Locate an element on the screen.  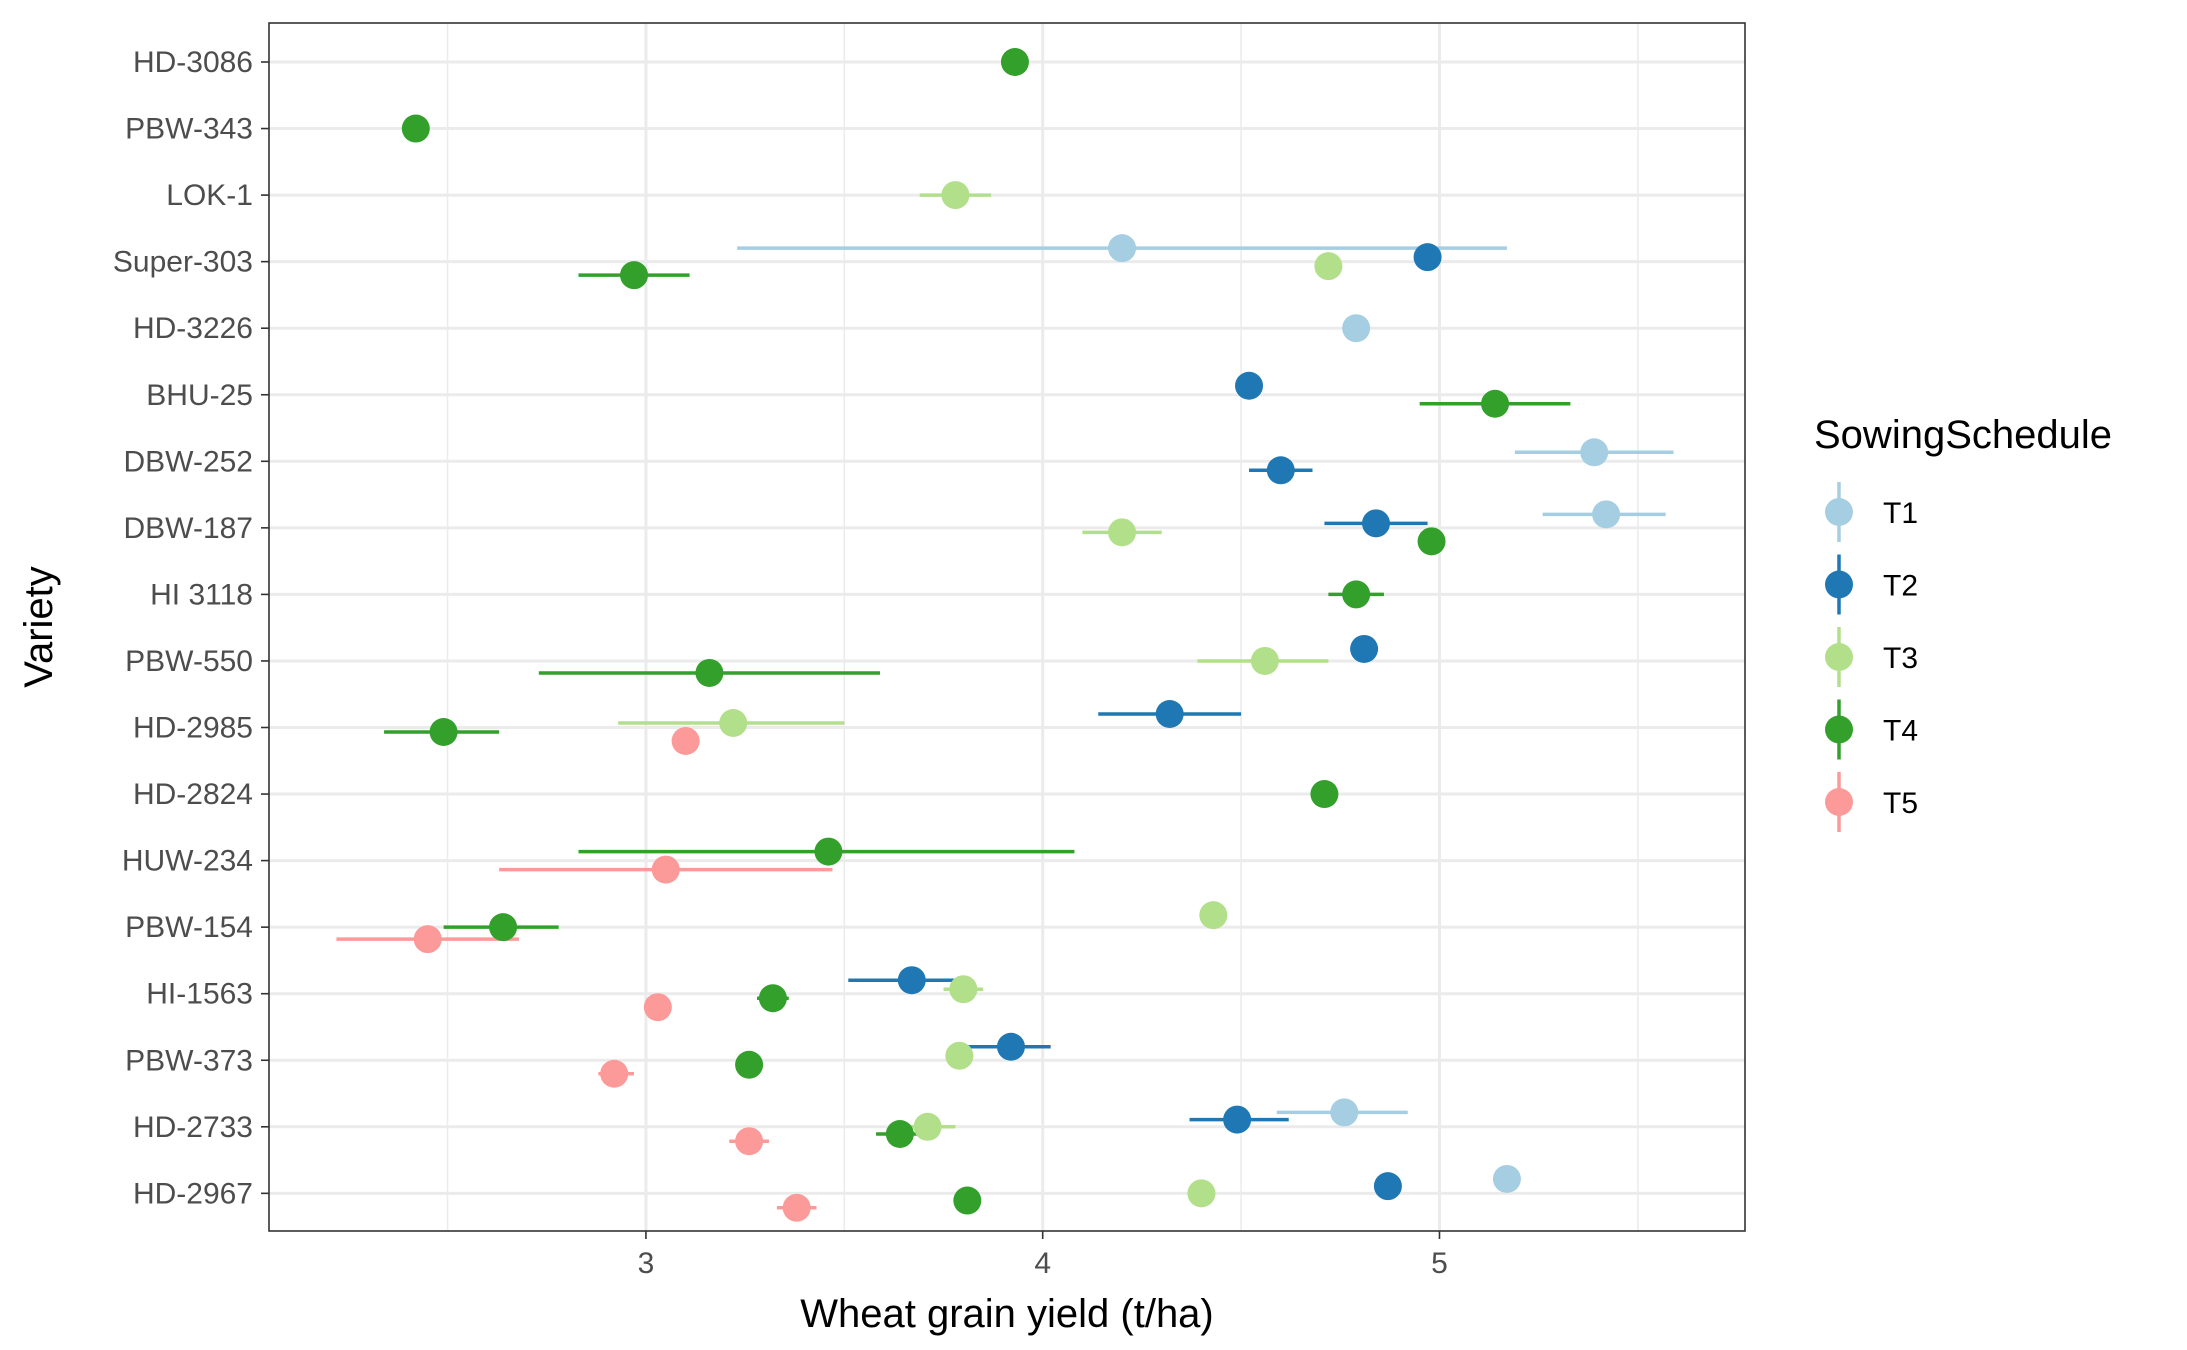
x-ticks-layer: 3 4 5 is located at coordinates (1043, 1255).